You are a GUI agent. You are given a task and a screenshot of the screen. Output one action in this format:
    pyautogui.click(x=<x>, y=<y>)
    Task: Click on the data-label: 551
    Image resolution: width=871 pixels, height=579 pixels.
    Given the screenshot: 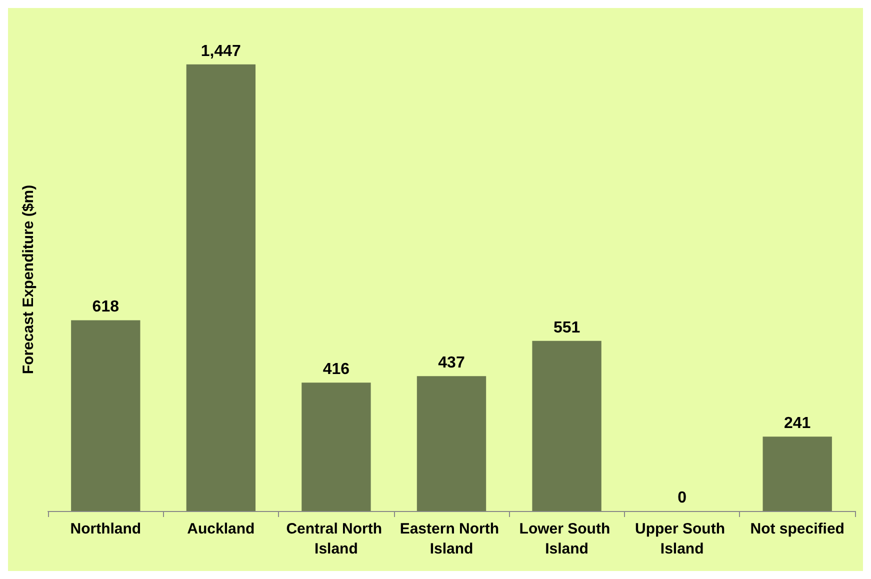 What is the action you would take?
    pyautogui.click(x=566, y=327)
    